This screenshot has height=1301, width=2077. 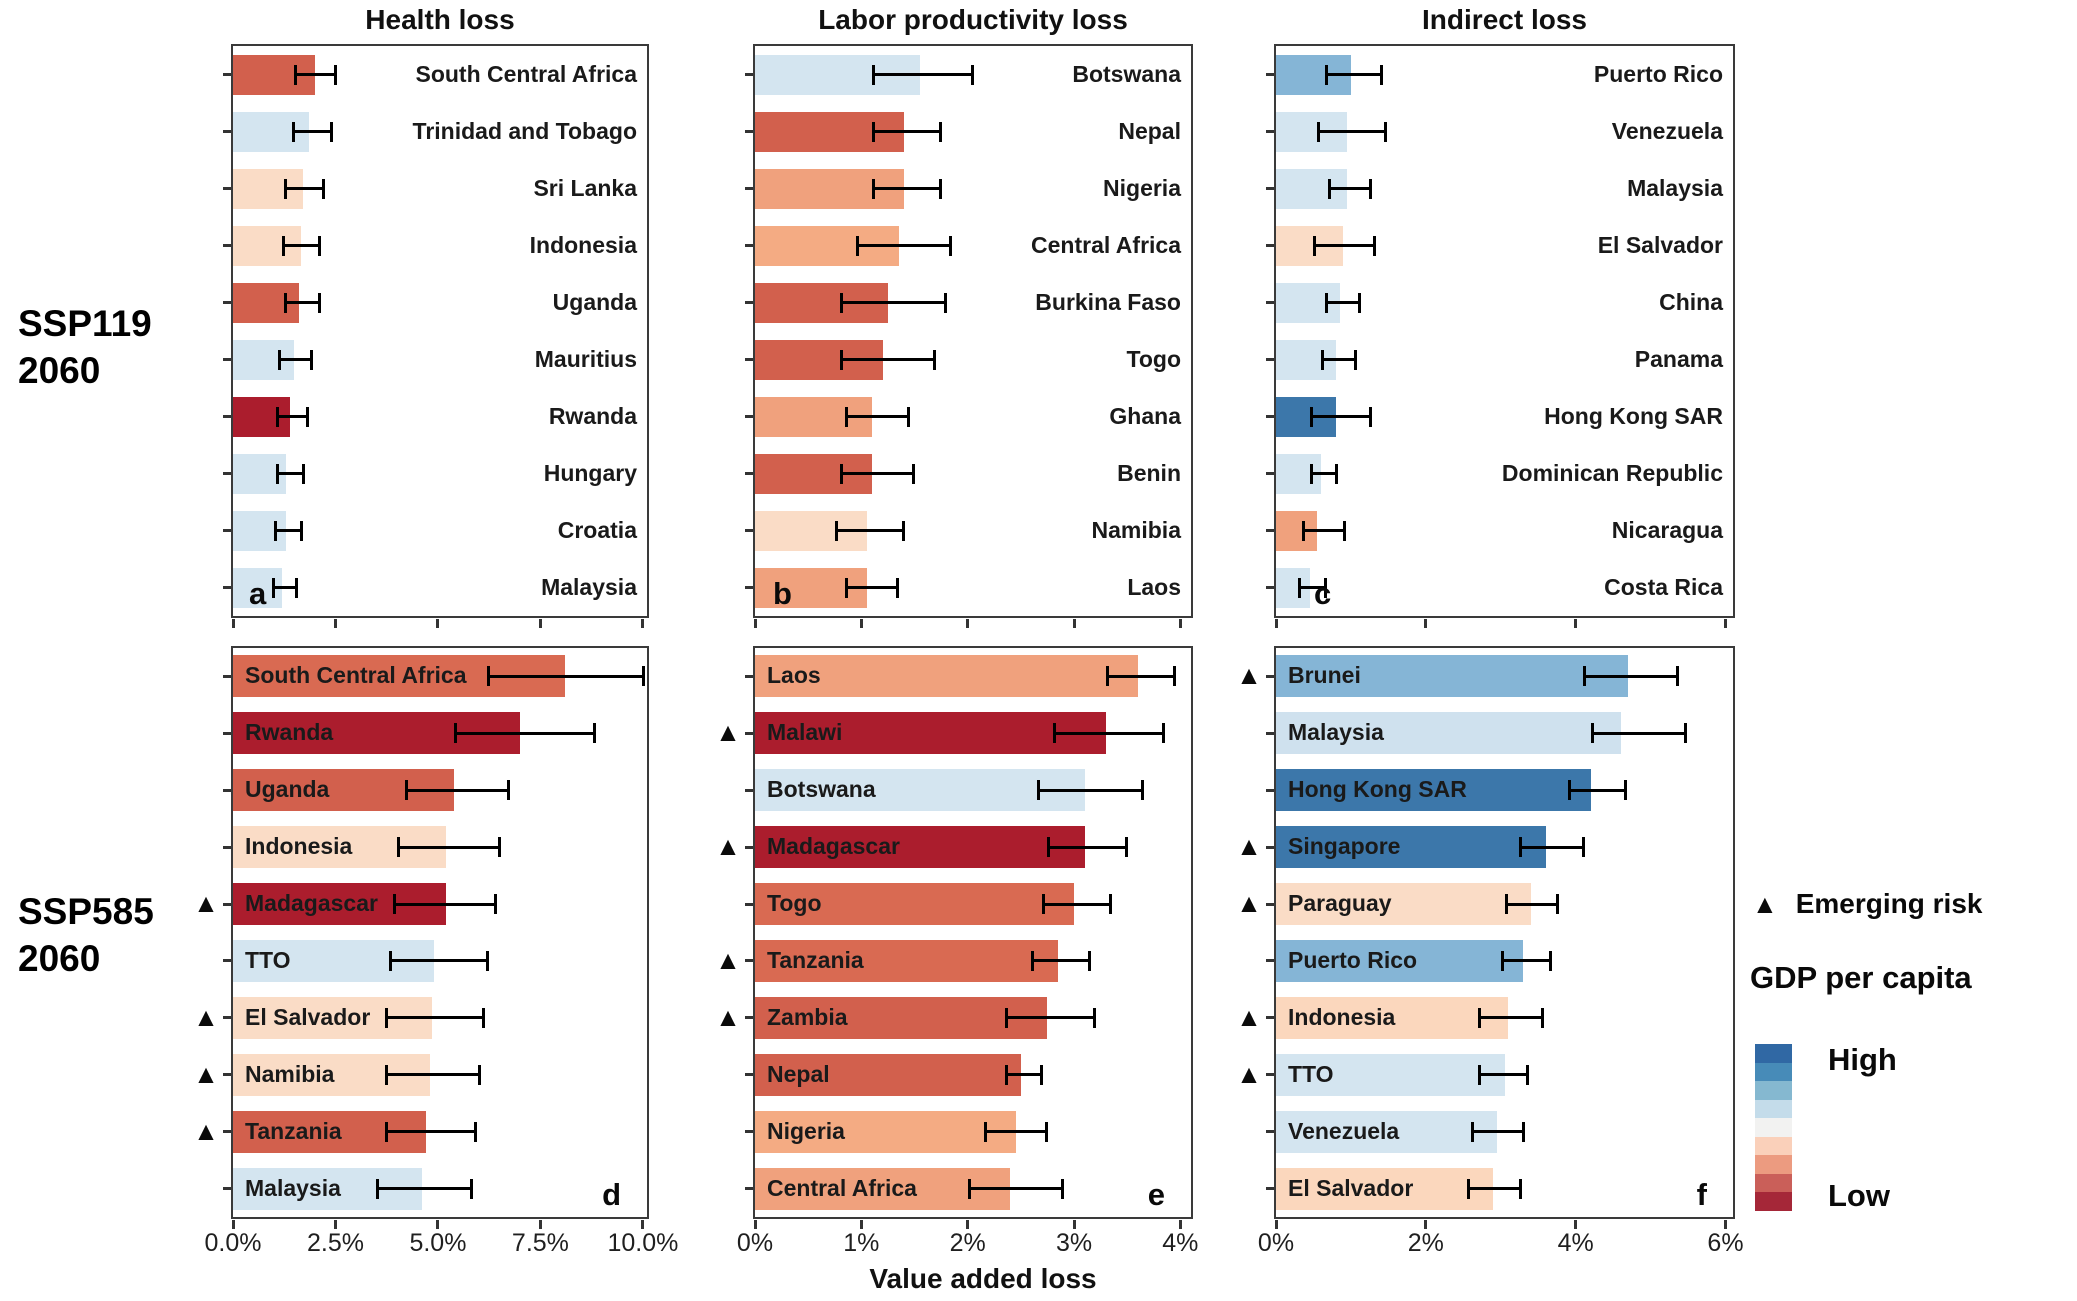 I want to click on country-label: Paraguay, so click(x=1340, y=903).